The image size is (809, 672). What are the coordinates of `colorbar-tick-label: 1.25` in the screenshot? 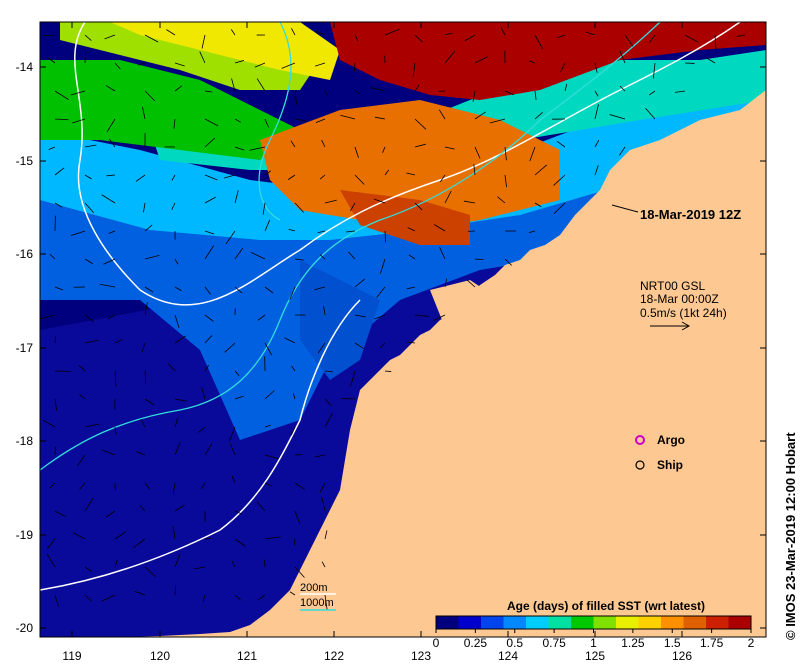 It's located at (633, 643).